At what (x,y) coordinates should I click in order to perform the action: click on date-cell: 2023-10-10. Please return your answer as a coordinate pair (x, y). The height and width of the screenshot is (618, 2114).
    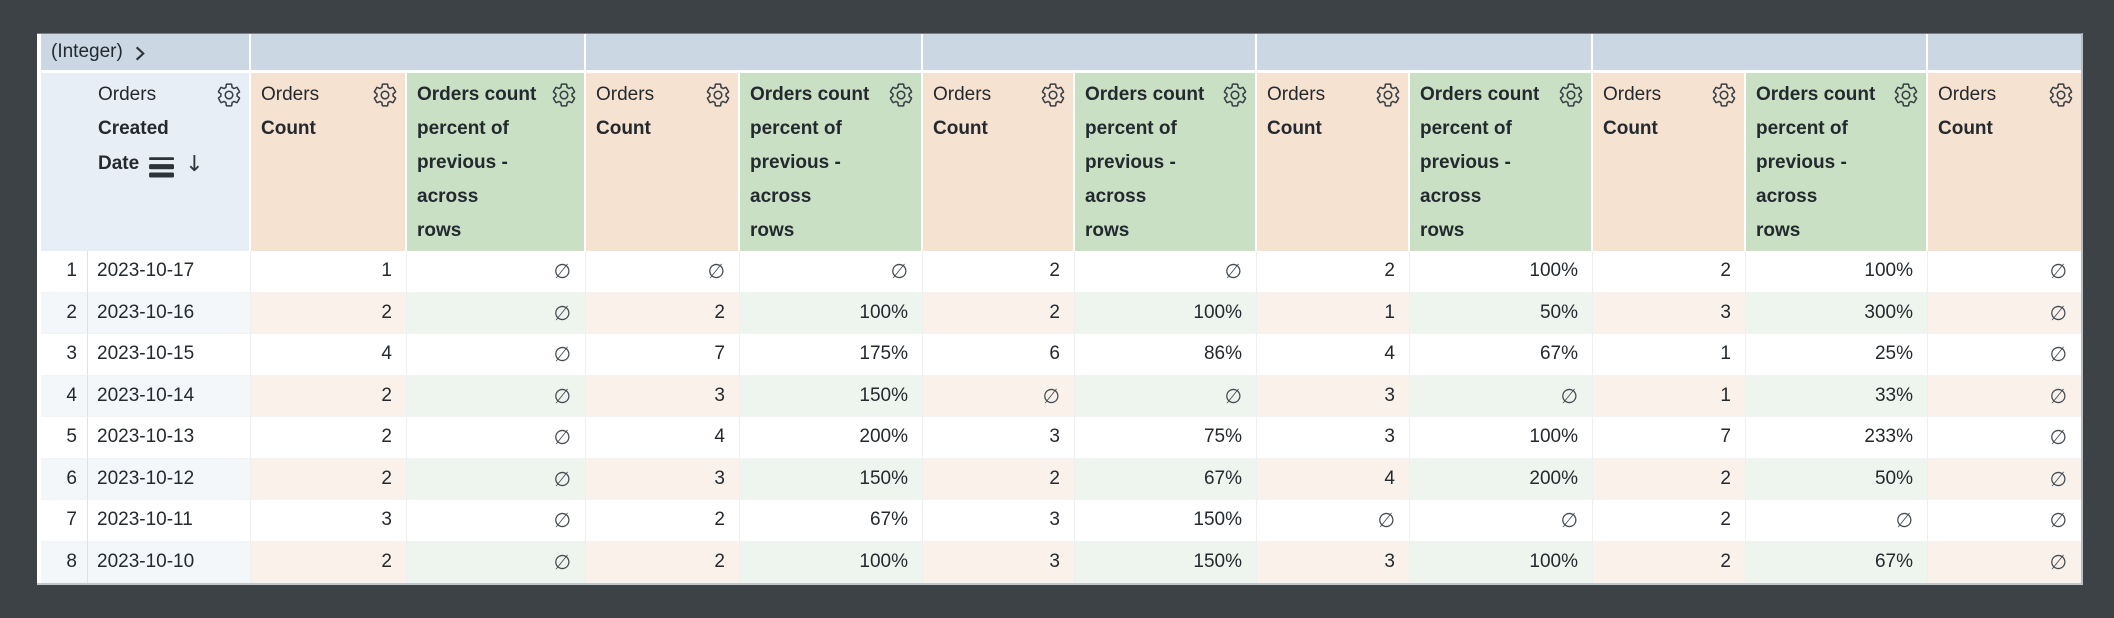
    Looking at the image, I should click on (169, 562).